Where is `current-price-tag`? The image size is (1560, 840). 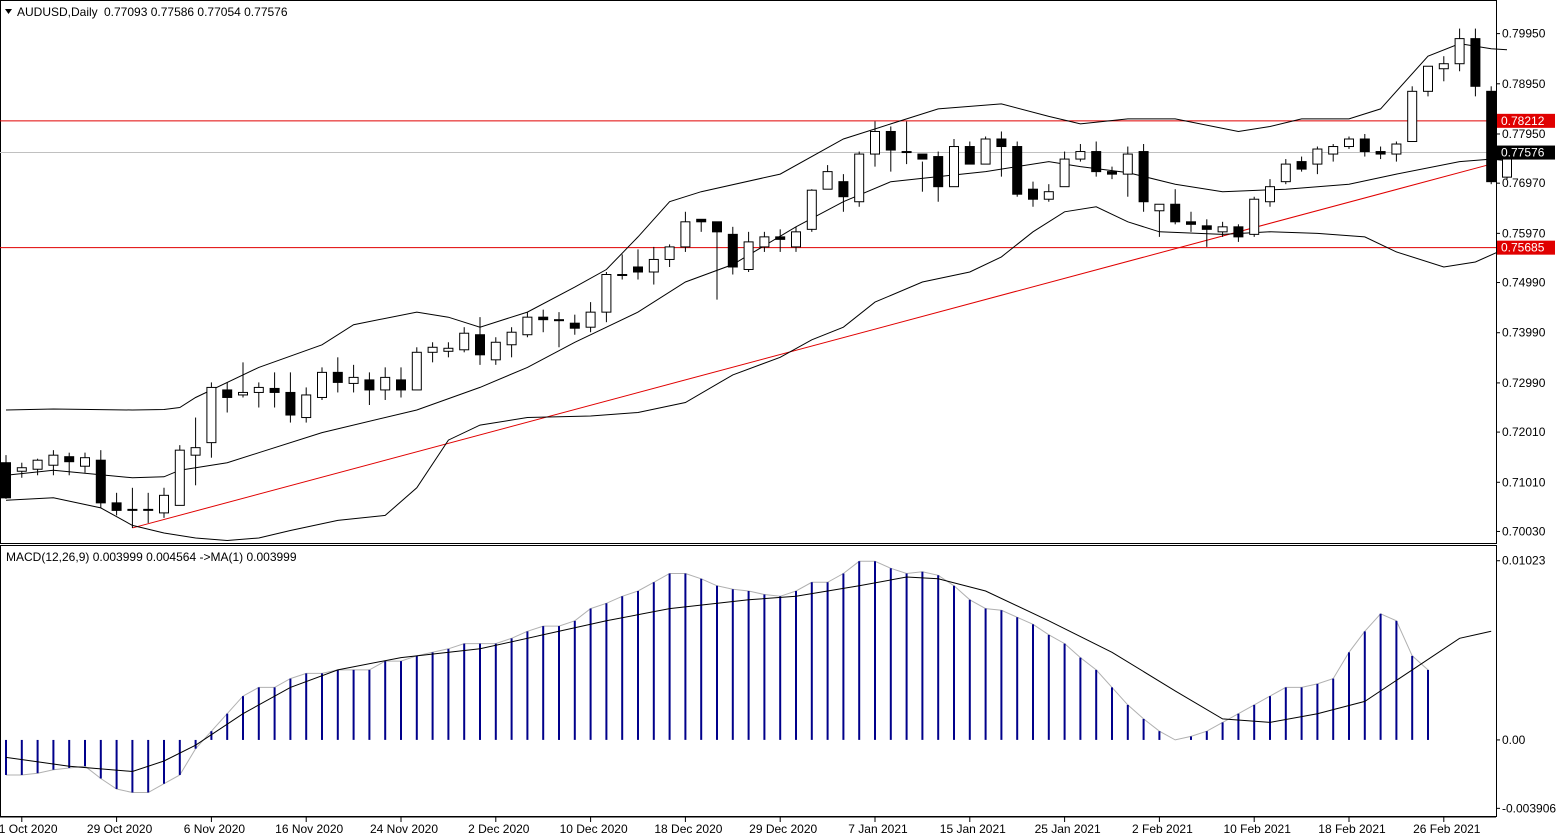
current-price-tag is located at coordinates (1526, 152).